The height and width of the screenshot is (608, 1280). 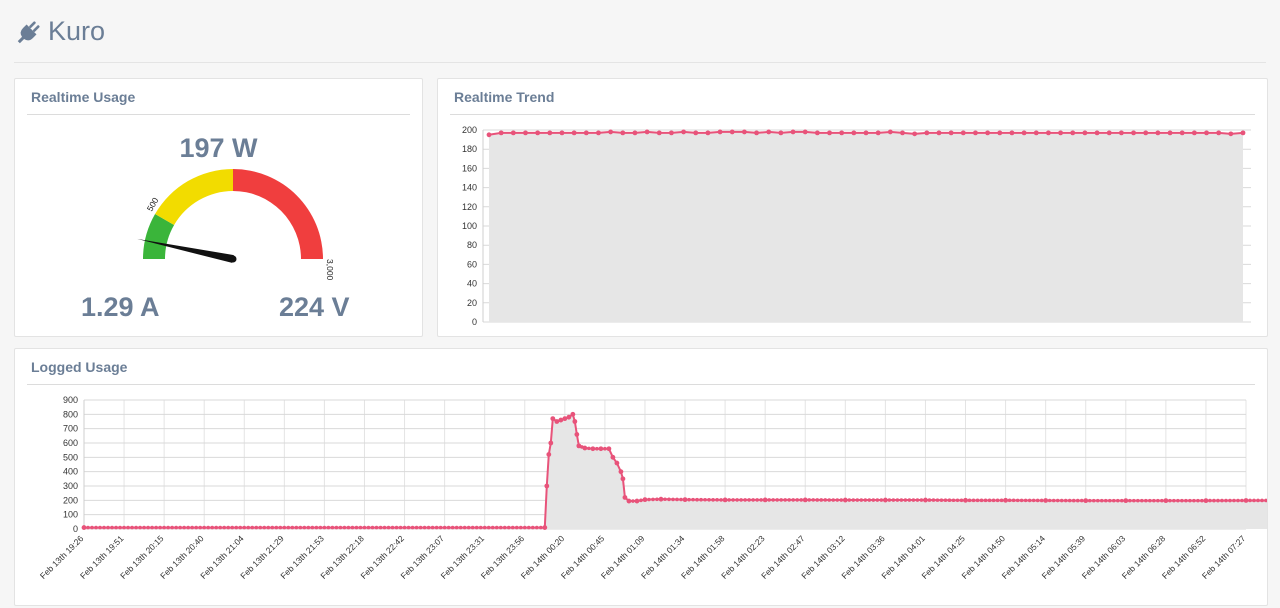 What do you see at coordinates (83, 97) in the screenshot?
I see `panel-title: Realtime Usage` at bounding box center [83, 97].